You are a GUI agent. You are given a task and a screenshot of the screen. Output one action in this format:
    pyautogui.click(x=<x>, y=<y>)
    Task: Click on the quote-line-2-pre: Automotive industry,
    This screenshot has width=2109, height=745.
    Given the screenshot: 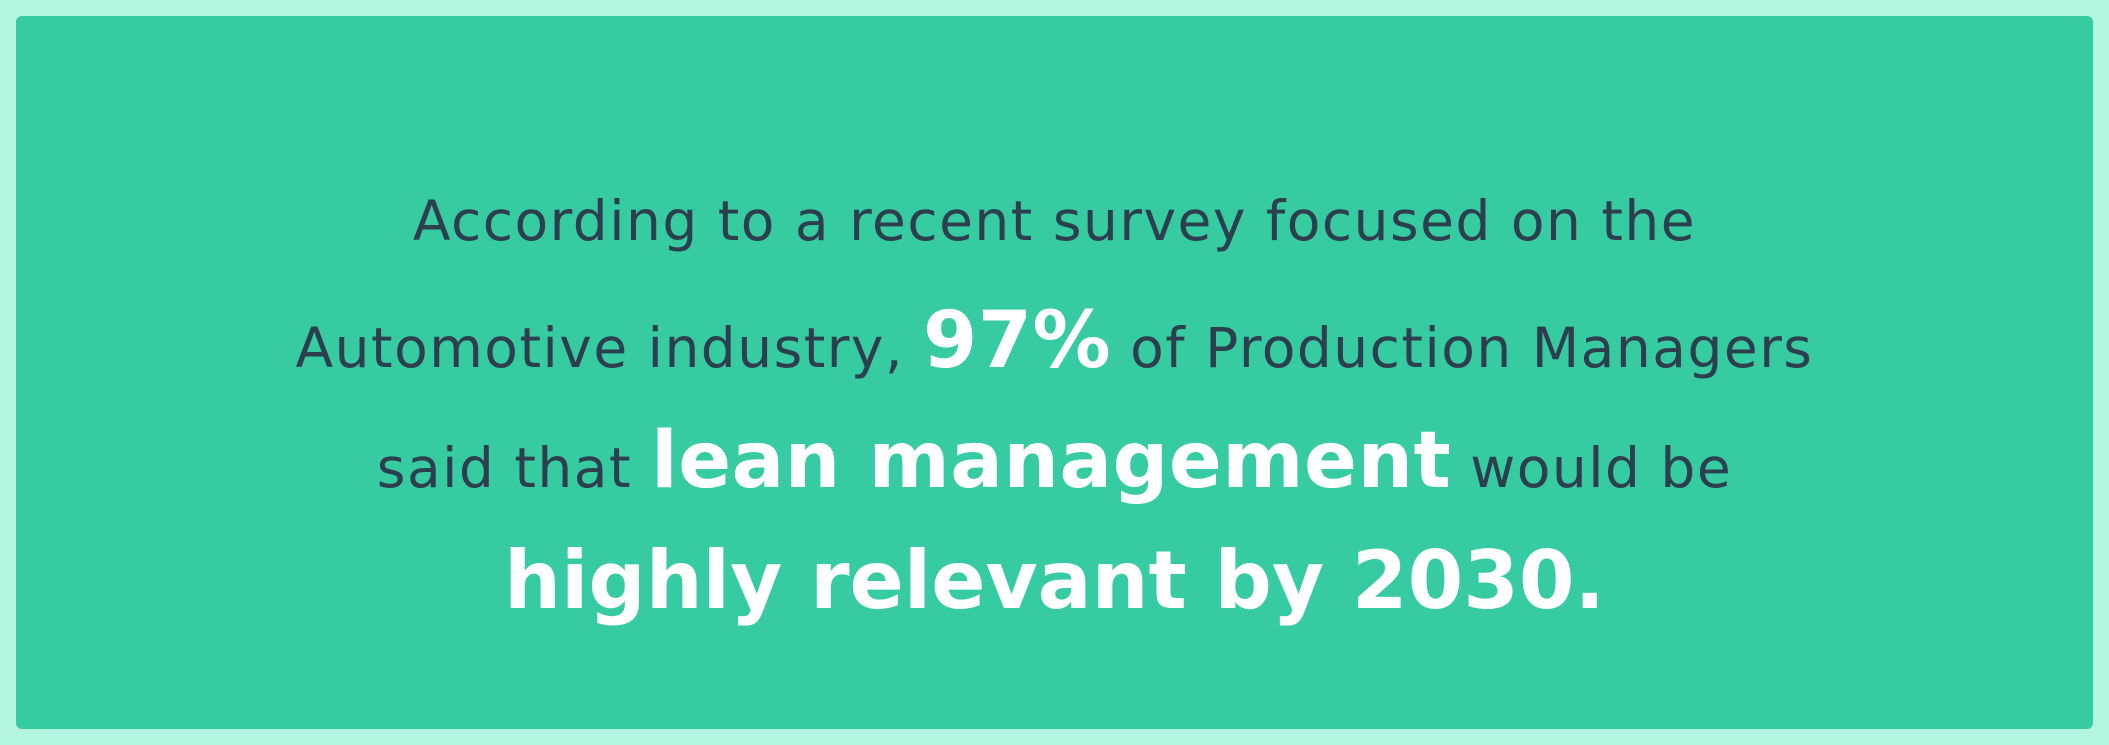 What is the action you would take?
    pyautogui.click(x=609, y=348)
    